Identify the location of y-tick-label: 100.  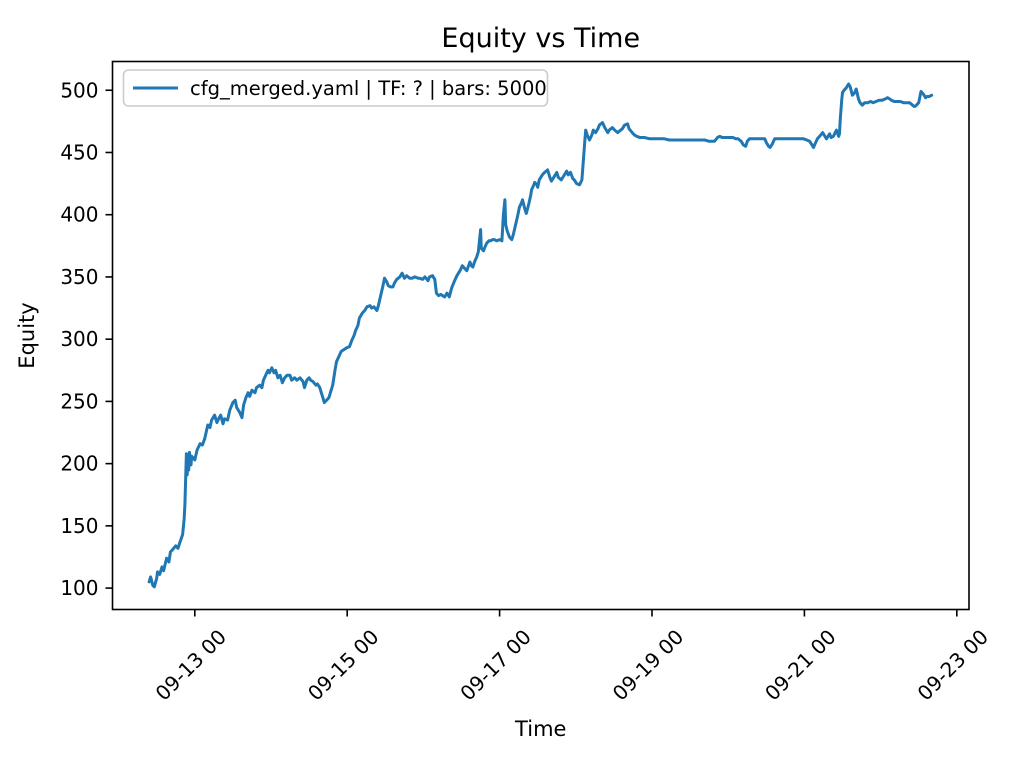
(79, 588).